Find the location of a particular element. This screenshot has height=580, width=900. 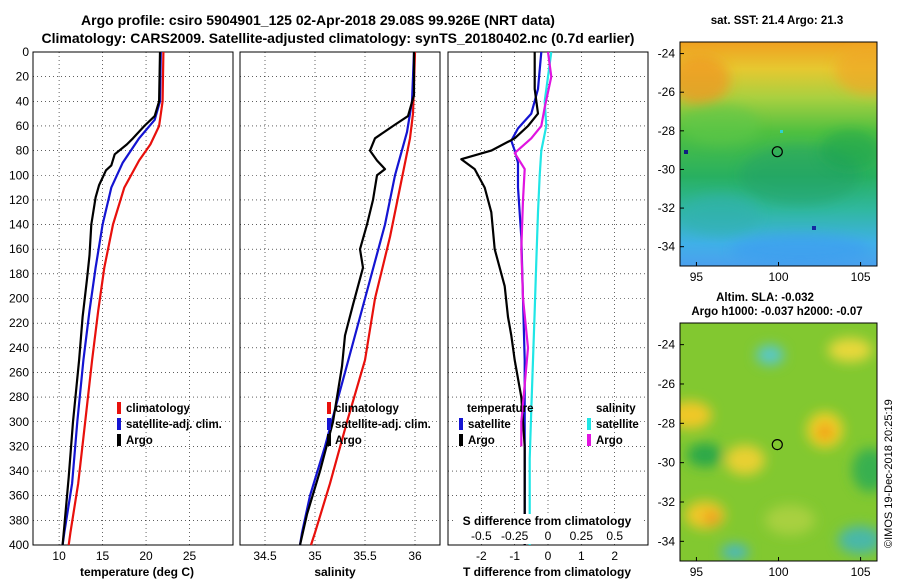

sla-map-image is located at coordinates (778, 442).